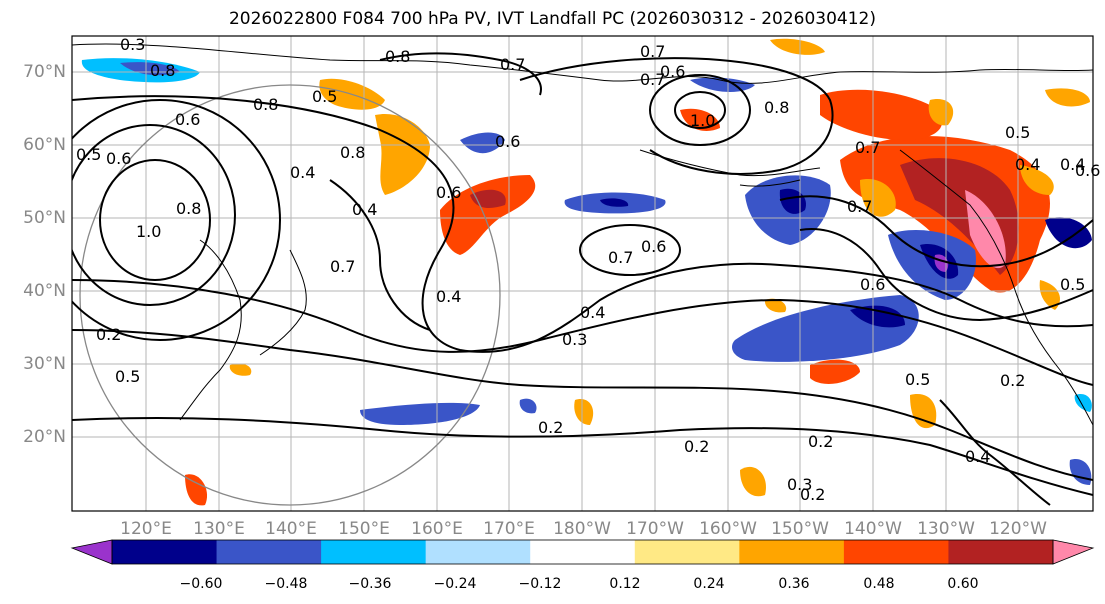  What do you see at coordinates (44, 72) in the screenshot?
I see `lat-label: 70°N` at bounding box center [44, 72].